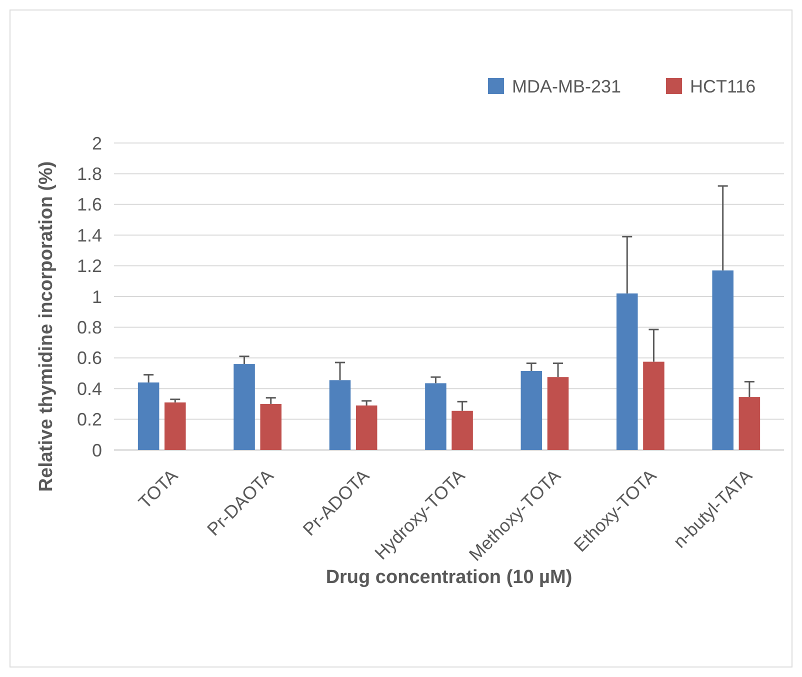 This screenshot has height=677, width=802. Describe the element at coordinates (89, 174) in the screenshot. I see `y-tick-label: 1.8` at that location.